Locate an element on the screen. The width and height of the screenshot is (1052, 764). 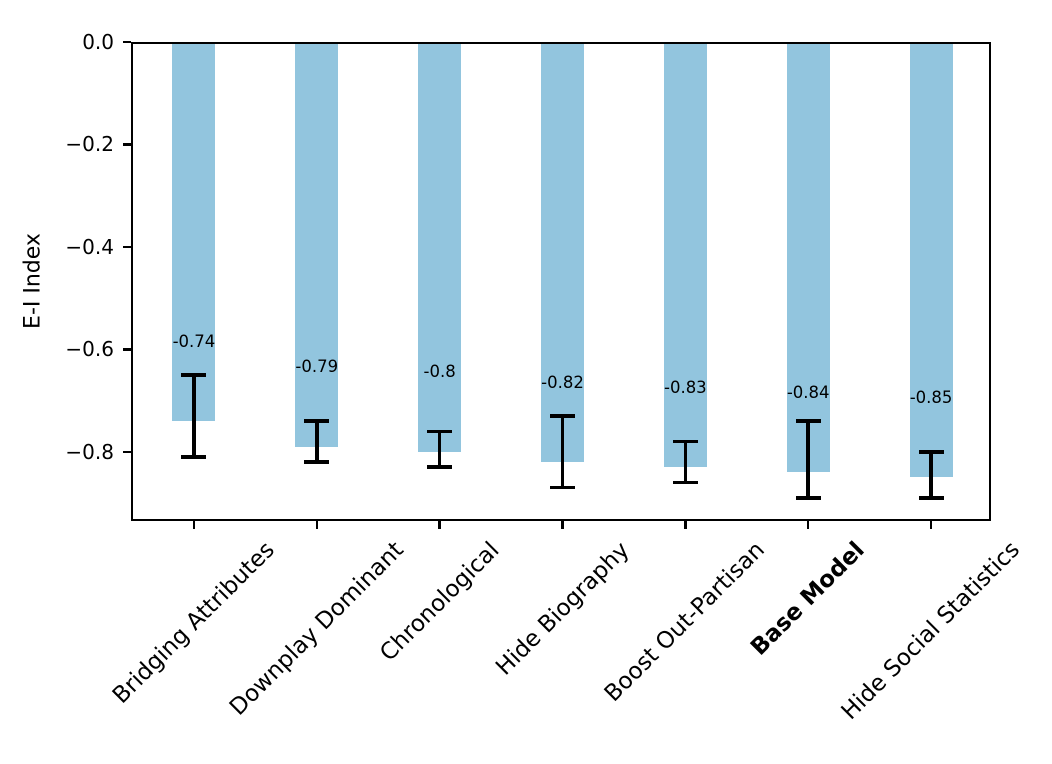
bar-value-label: -0.74 is located at coordinates (194, 341).